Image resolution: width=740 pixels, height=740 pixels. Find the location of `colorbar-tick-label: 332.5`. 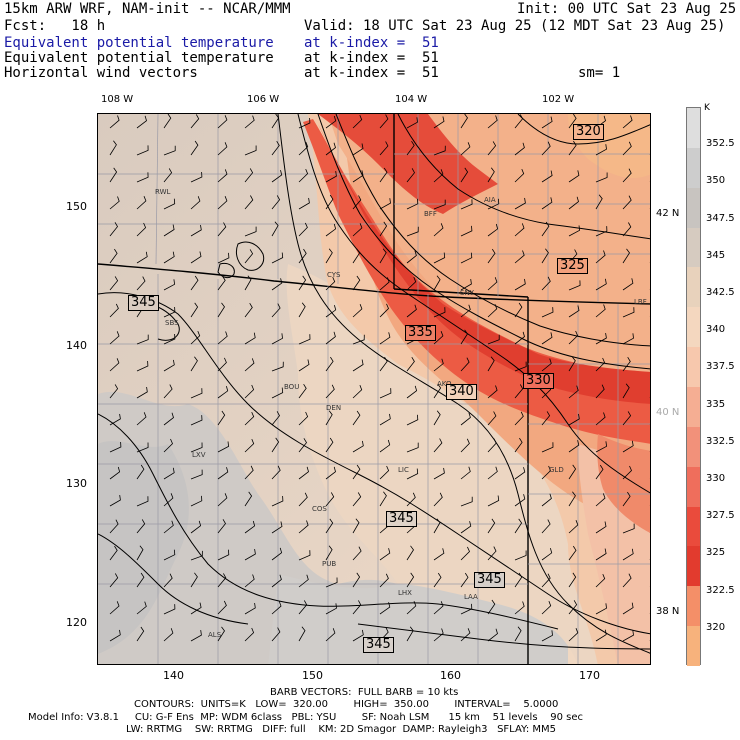

colorbar-tick-label: 332.5 is located at coordinates (720, 441).